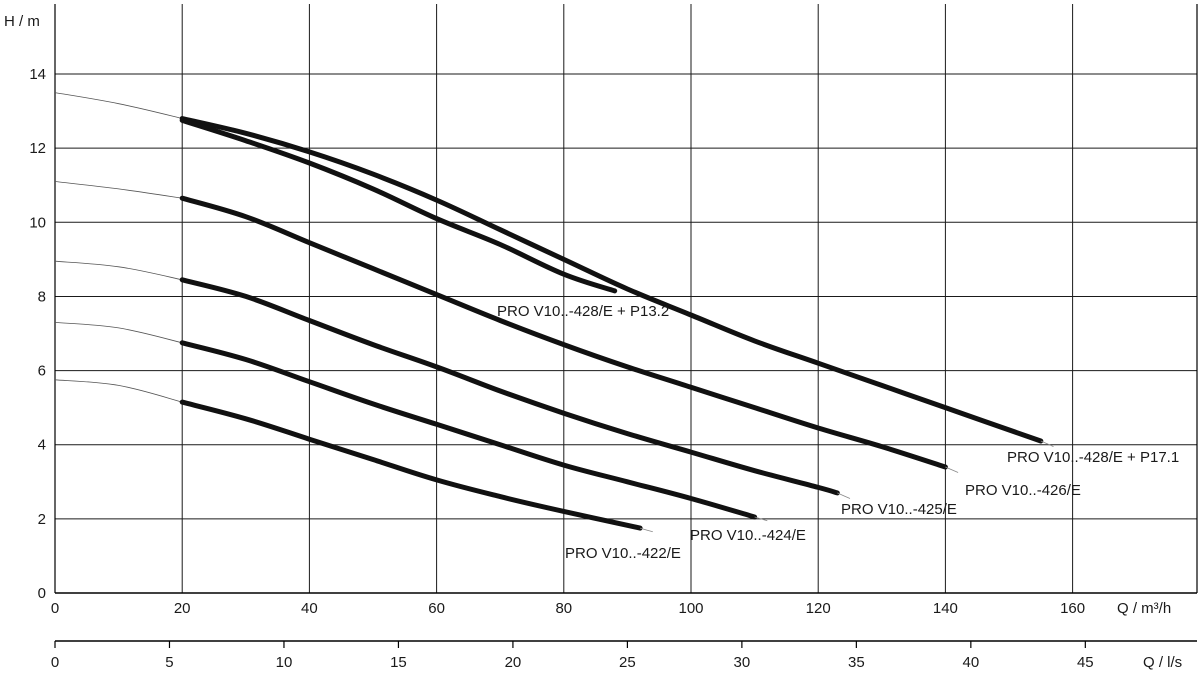  Describe the element at coordinates (742, 662) in the screenshot. I see `x2-tick-label: 30` at that location.